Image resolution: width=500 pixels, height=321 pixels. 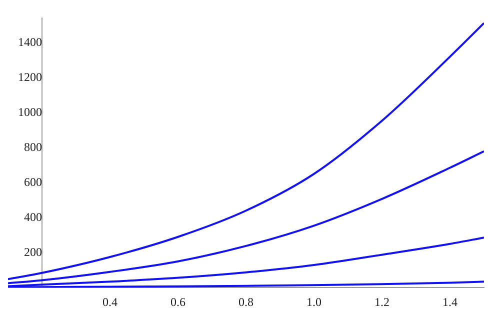 I want to click on y-tick-label: 600, so click(x=33, y=181).